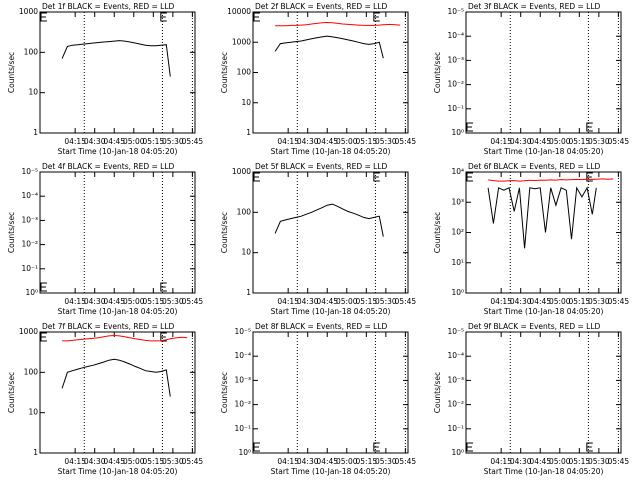 This screenshot has height=480, width=640. What do you see at coordinates (321, 166) in the screenshot?
I see `chart-title: Det 5f BLACK = Events, RED = LLD` at bounding box center [321, 166].